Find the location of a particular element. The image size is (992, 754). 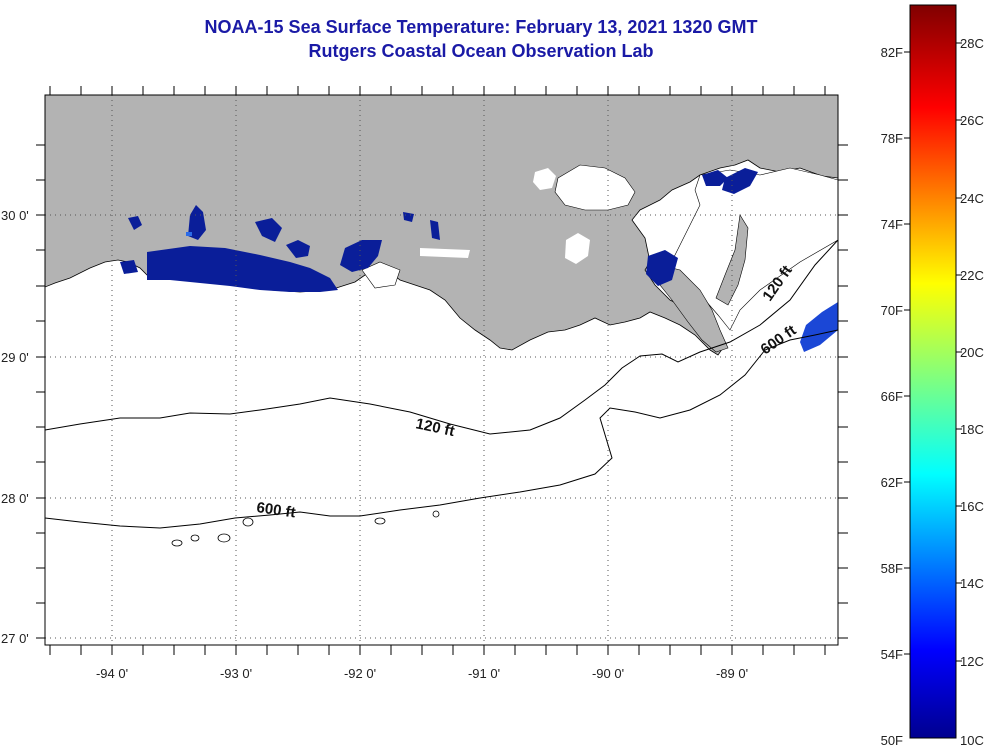

lon-label: -89 0' is located at coordinates (732, 673).